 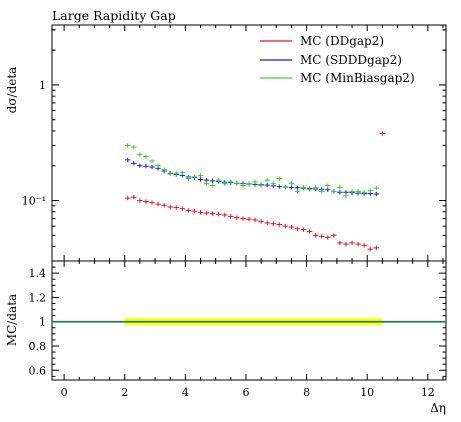 What do you see at coordinates (42, 85) in the screenshot?
I see `y-tick-label-main: 1` at bounding box center [42, 85].